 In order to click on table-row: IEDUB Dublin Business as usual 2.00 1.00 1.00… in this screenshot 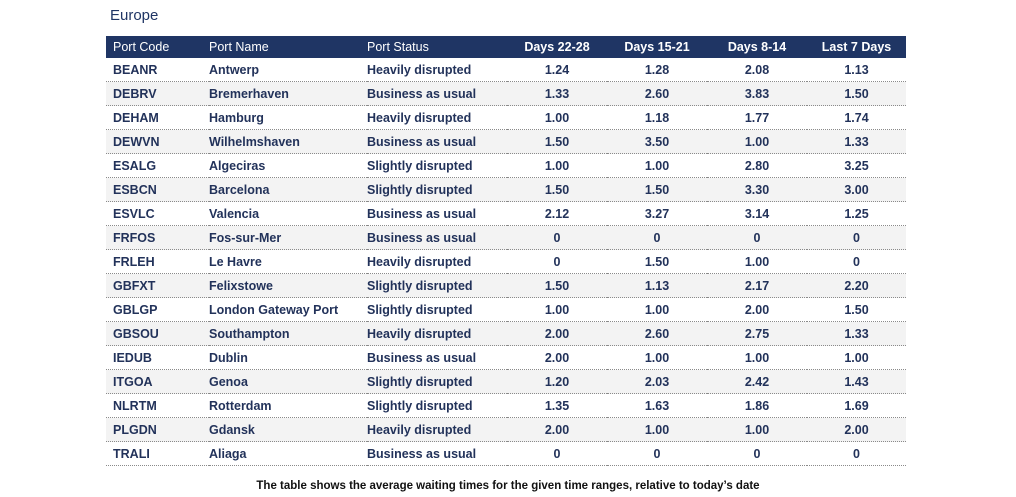, I will do `click(506, 357)`.